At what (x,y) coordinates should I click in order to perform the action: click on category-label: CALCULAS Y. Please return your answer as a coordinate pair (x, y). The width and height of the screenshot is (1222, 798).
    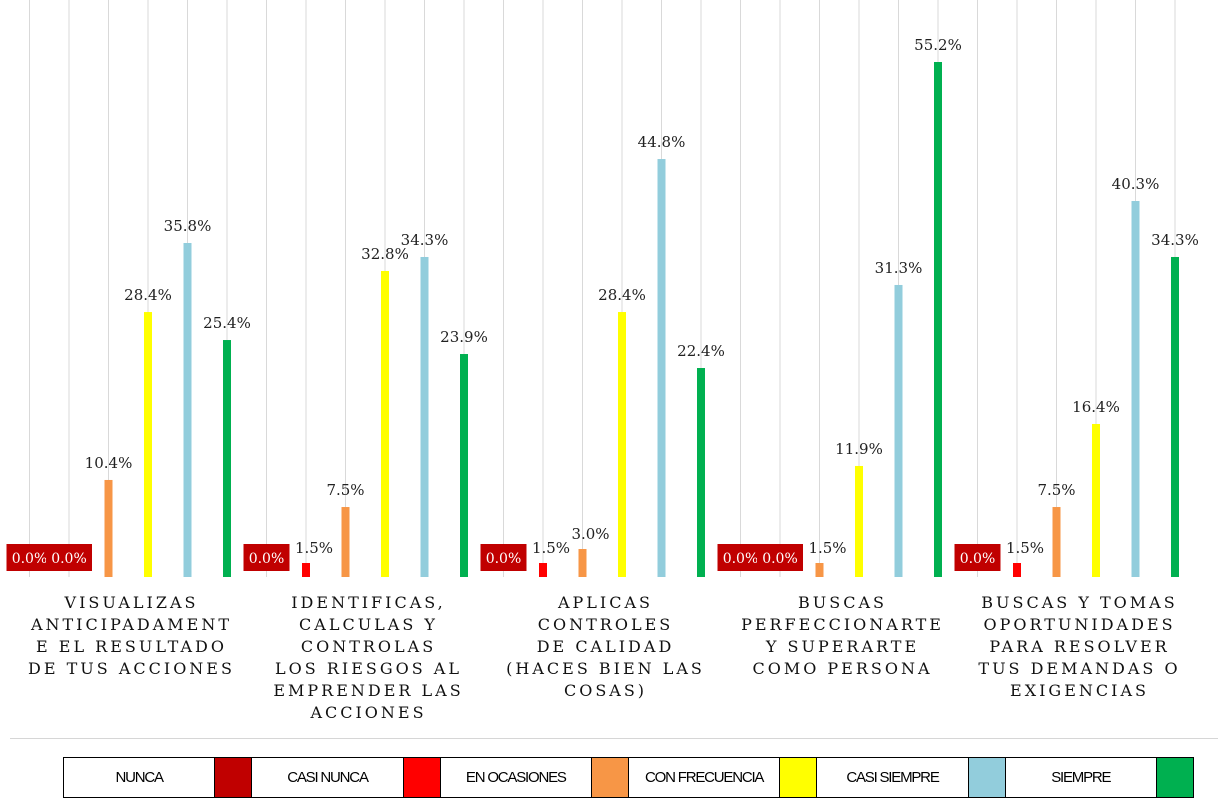
    Looking at the image, I should click on (368, 624).